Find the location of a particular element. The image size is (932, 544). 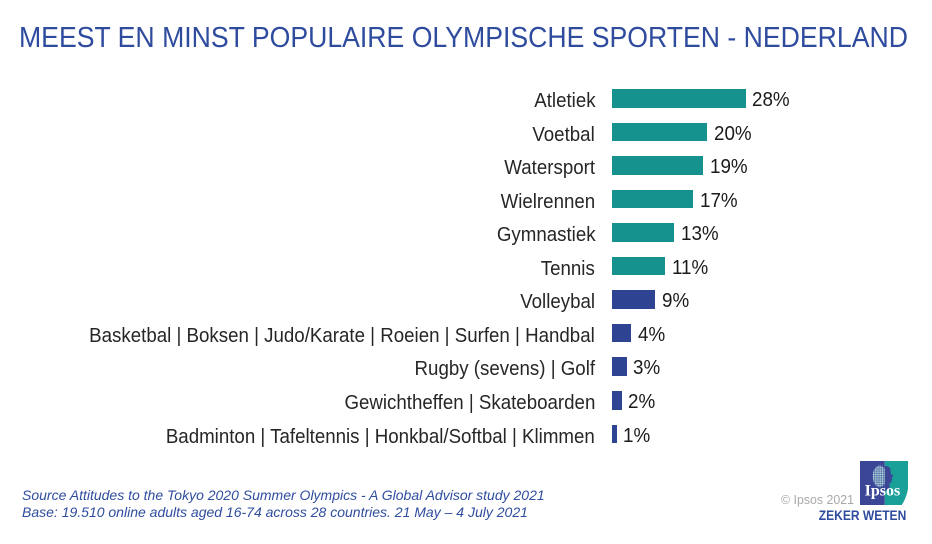

svg-text: Ipsos is located at coordinates (883, 491).